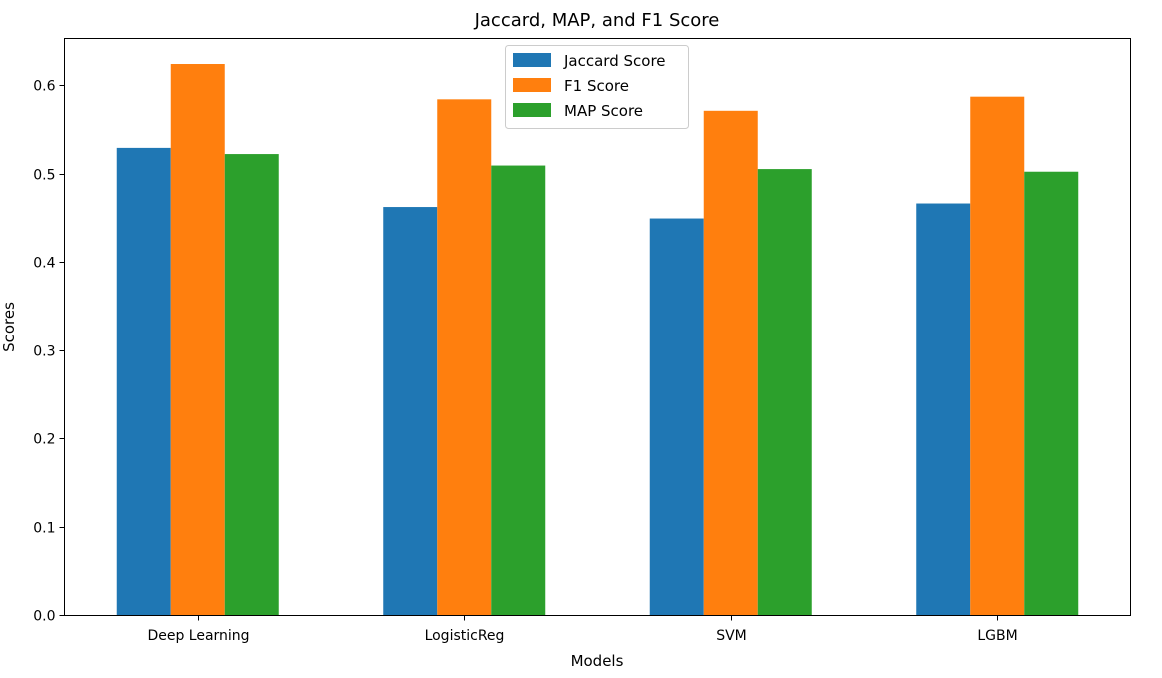 This screenshot has width=1162, height=678. I want to click on x-tick-label: LogisticReg, so click(465, 636).